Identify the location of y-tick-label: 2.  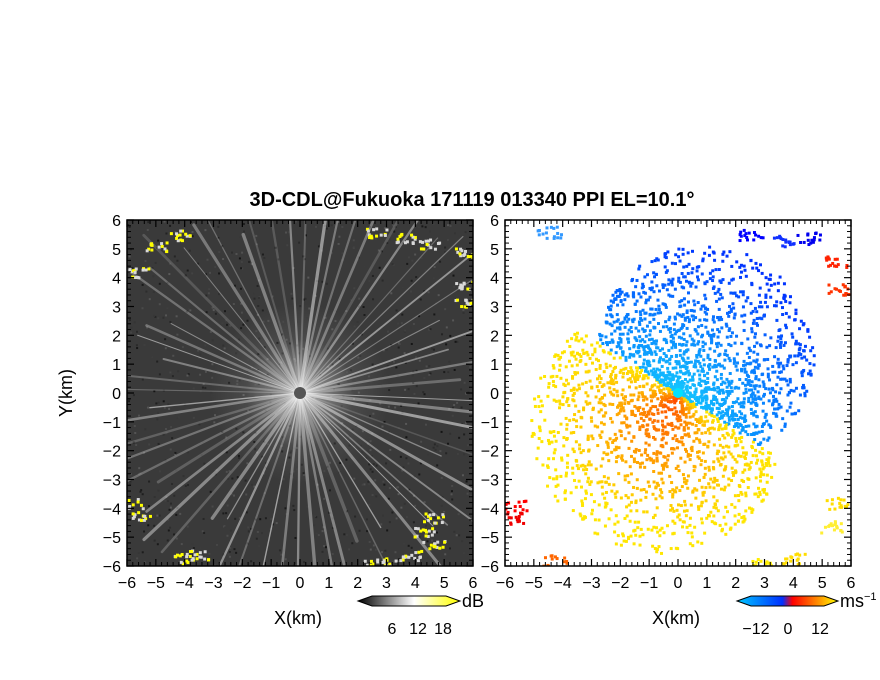
(116, 336).